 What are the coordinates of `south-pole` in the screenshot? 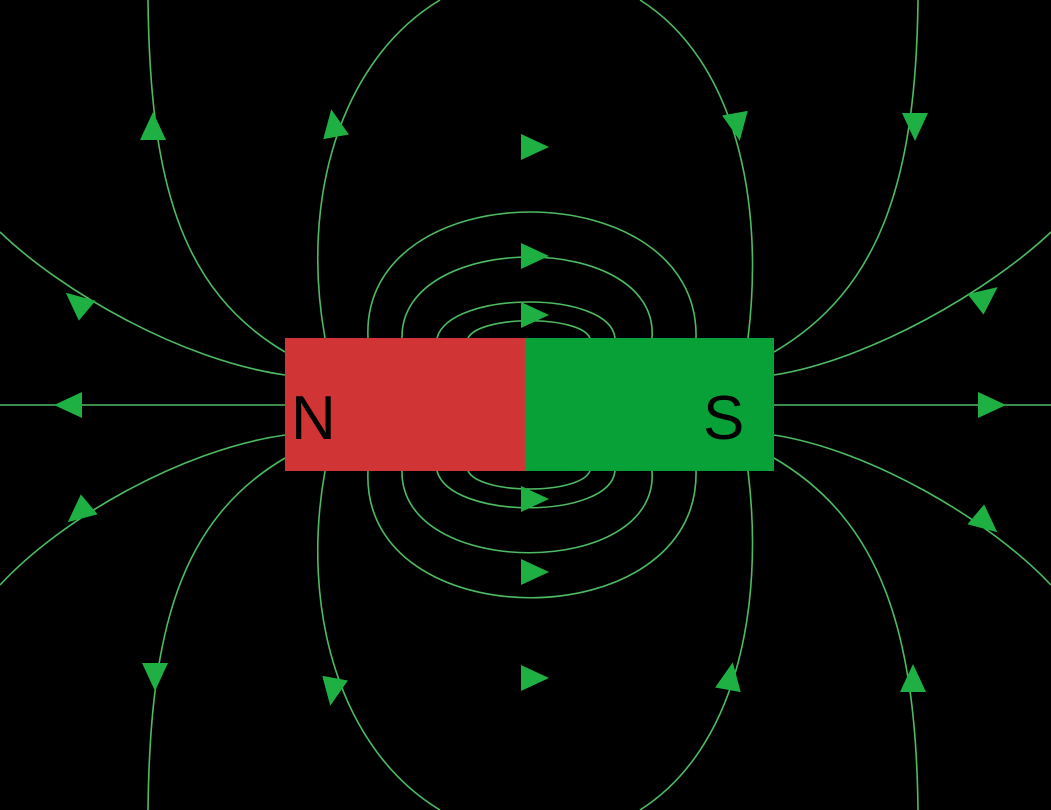 It's located at (649, 404).